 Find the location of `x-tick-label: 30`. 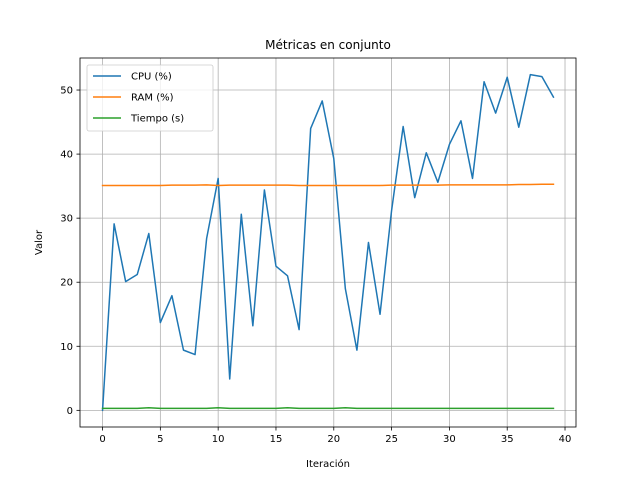

x-tick-label: 30 is located at coordinates (449, 439).